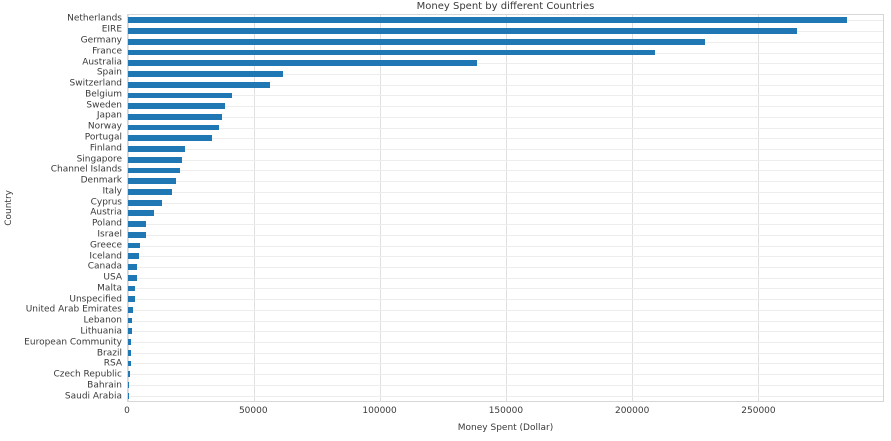 The image size is (891, 441). I want to click on bar-cyprus, so click(145, 202).